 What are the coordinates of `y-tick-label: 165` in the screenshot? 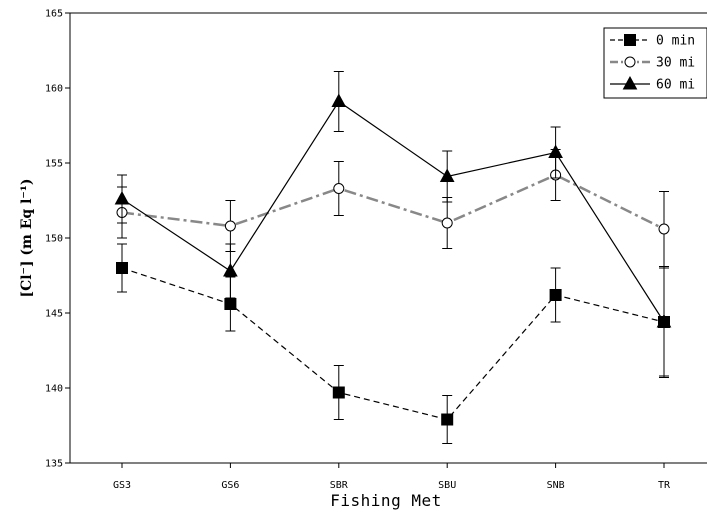 It's located at (54, 14).